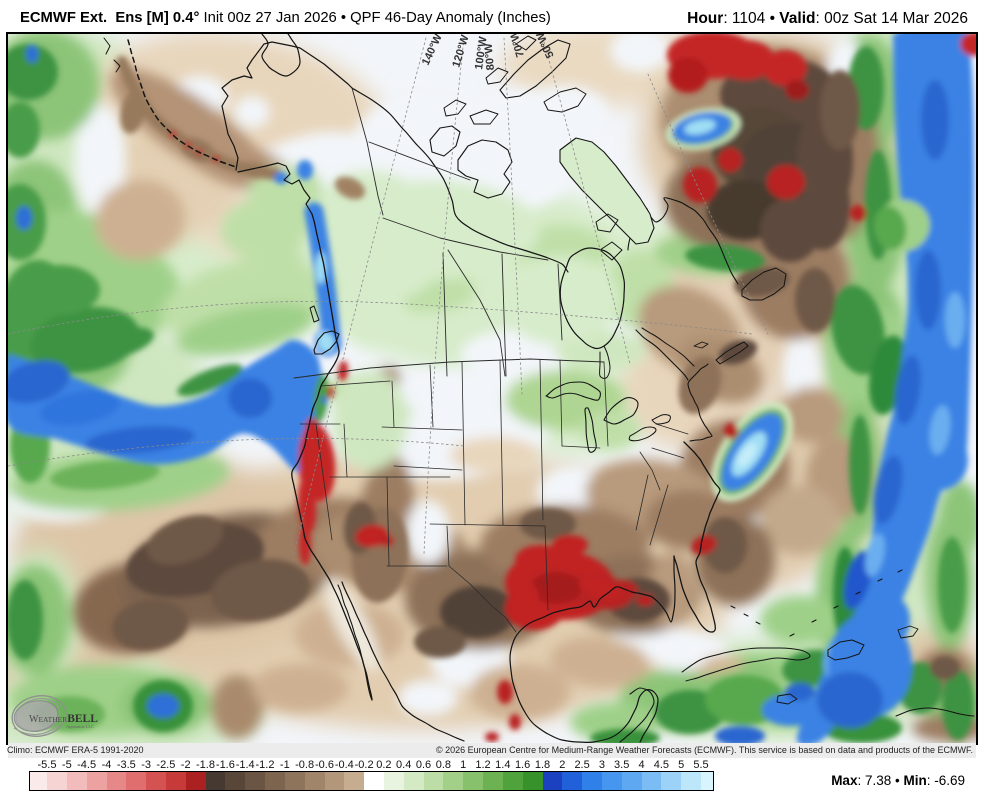  What do you see at coordinates (490, 56) in the screenshot?
I see `svg-text: 80°W` at bounding box center [490, 56].